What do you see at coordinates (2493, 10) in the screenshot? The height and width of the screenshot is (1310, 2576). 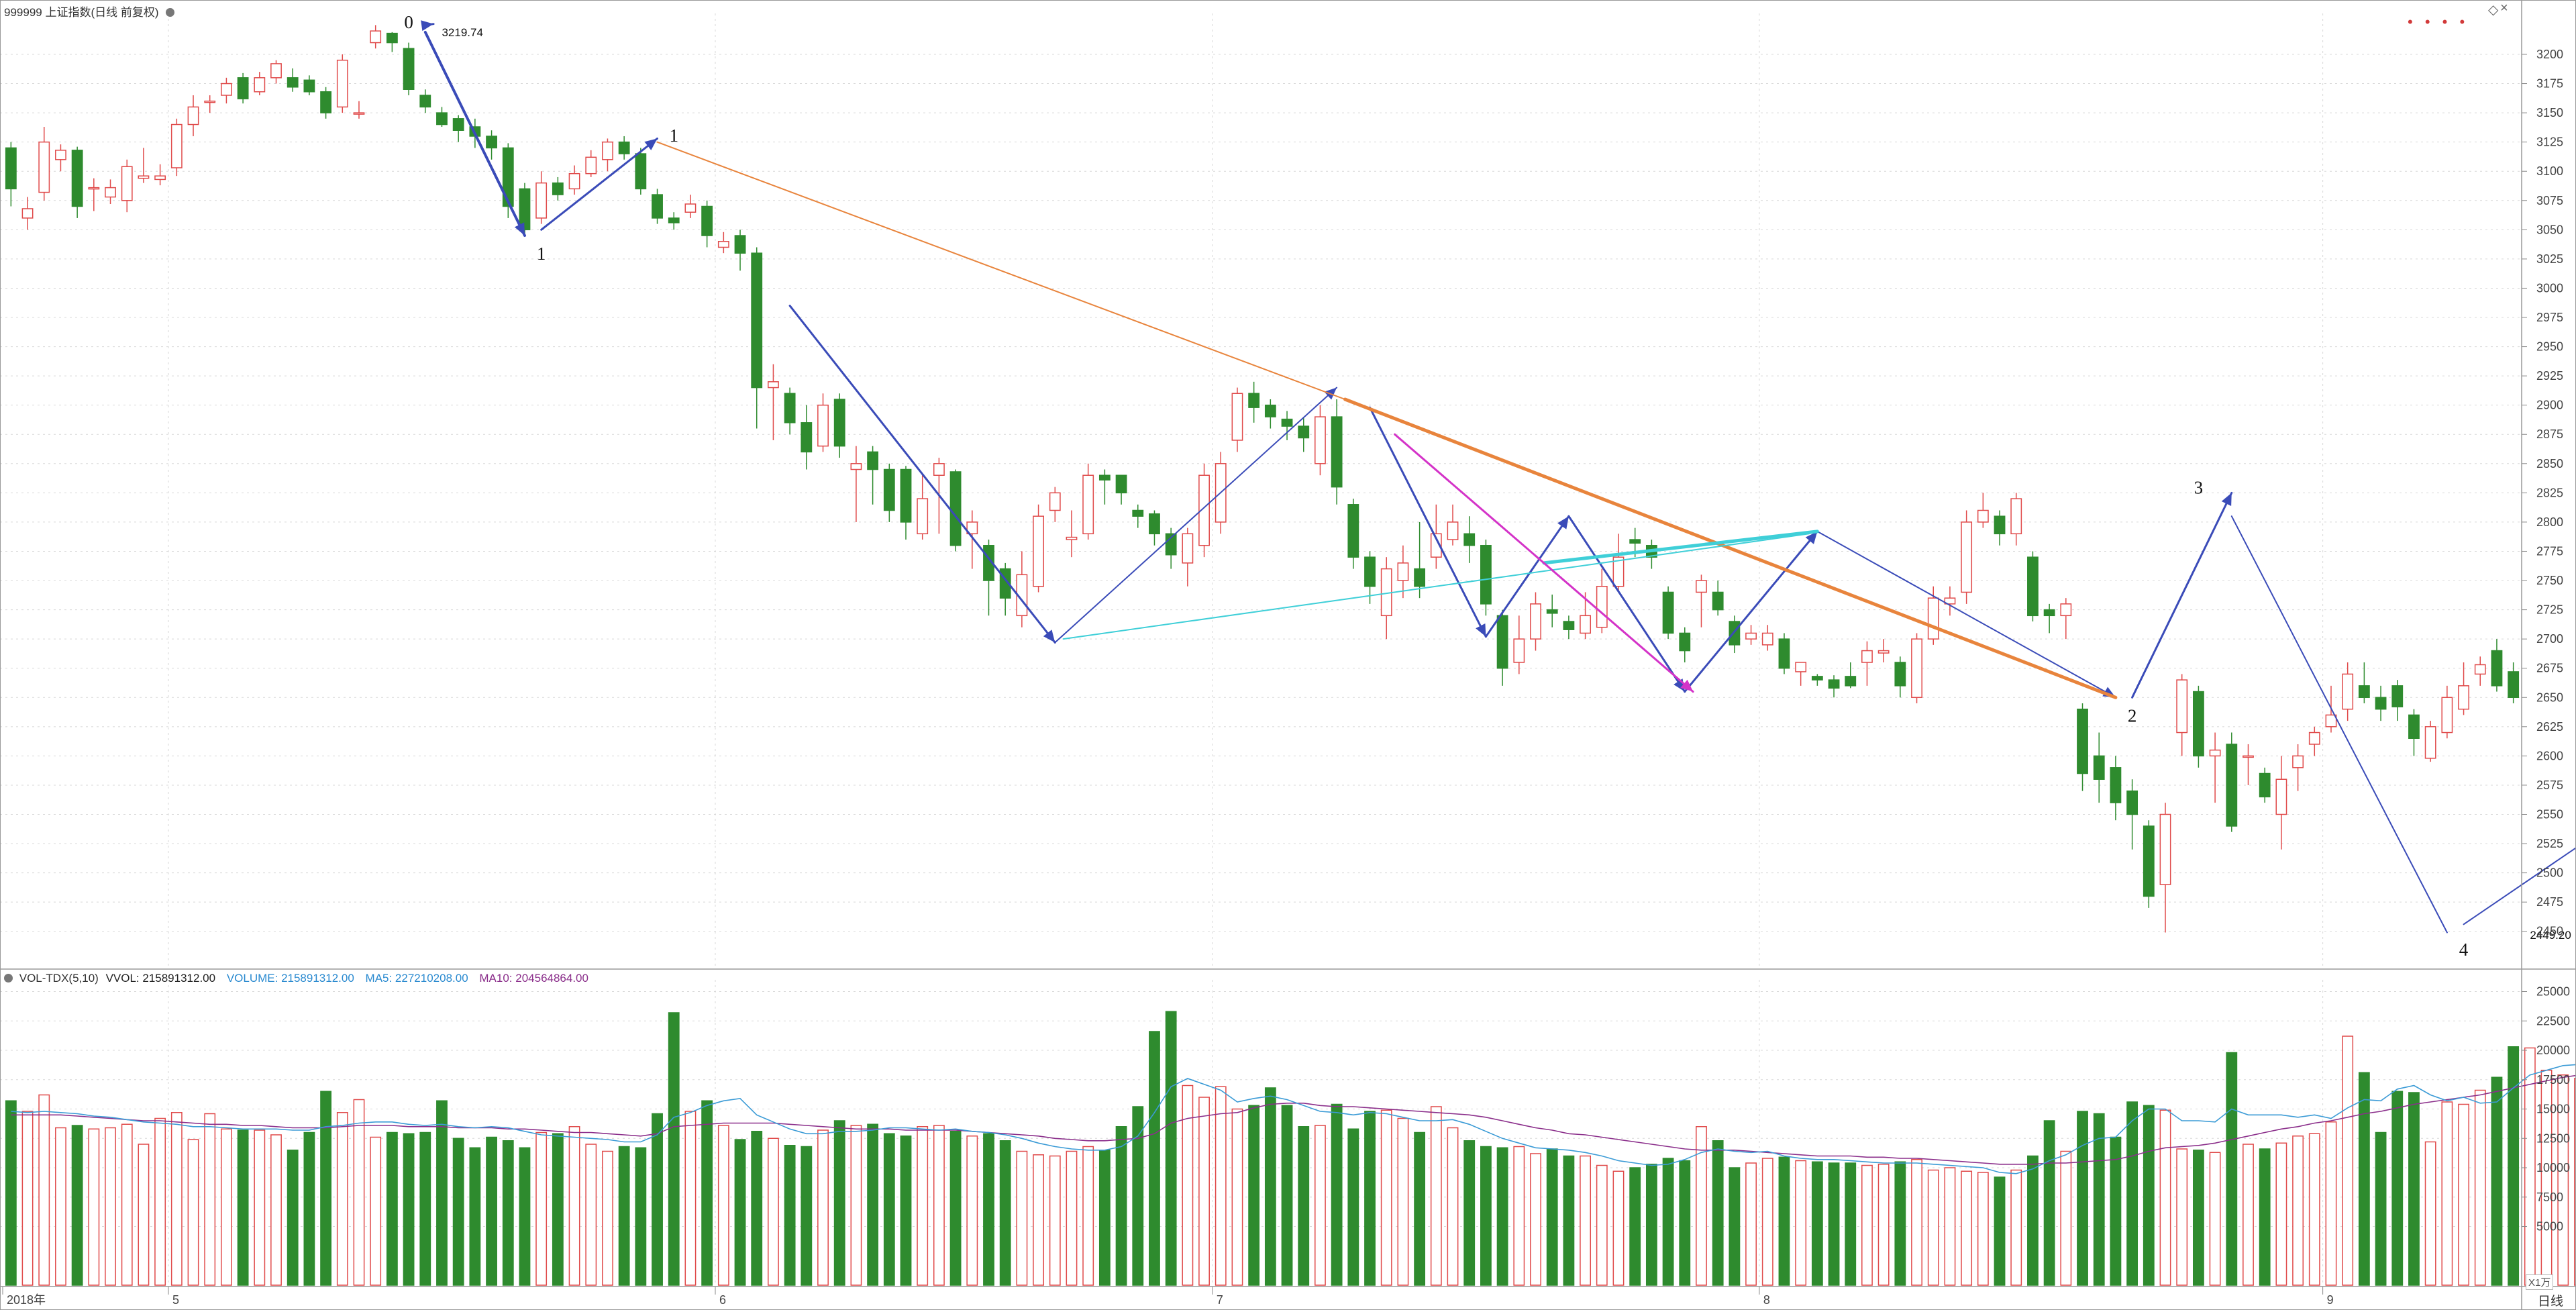 I see `diamond-icon: ◇` at bounding box center [2493, 10].